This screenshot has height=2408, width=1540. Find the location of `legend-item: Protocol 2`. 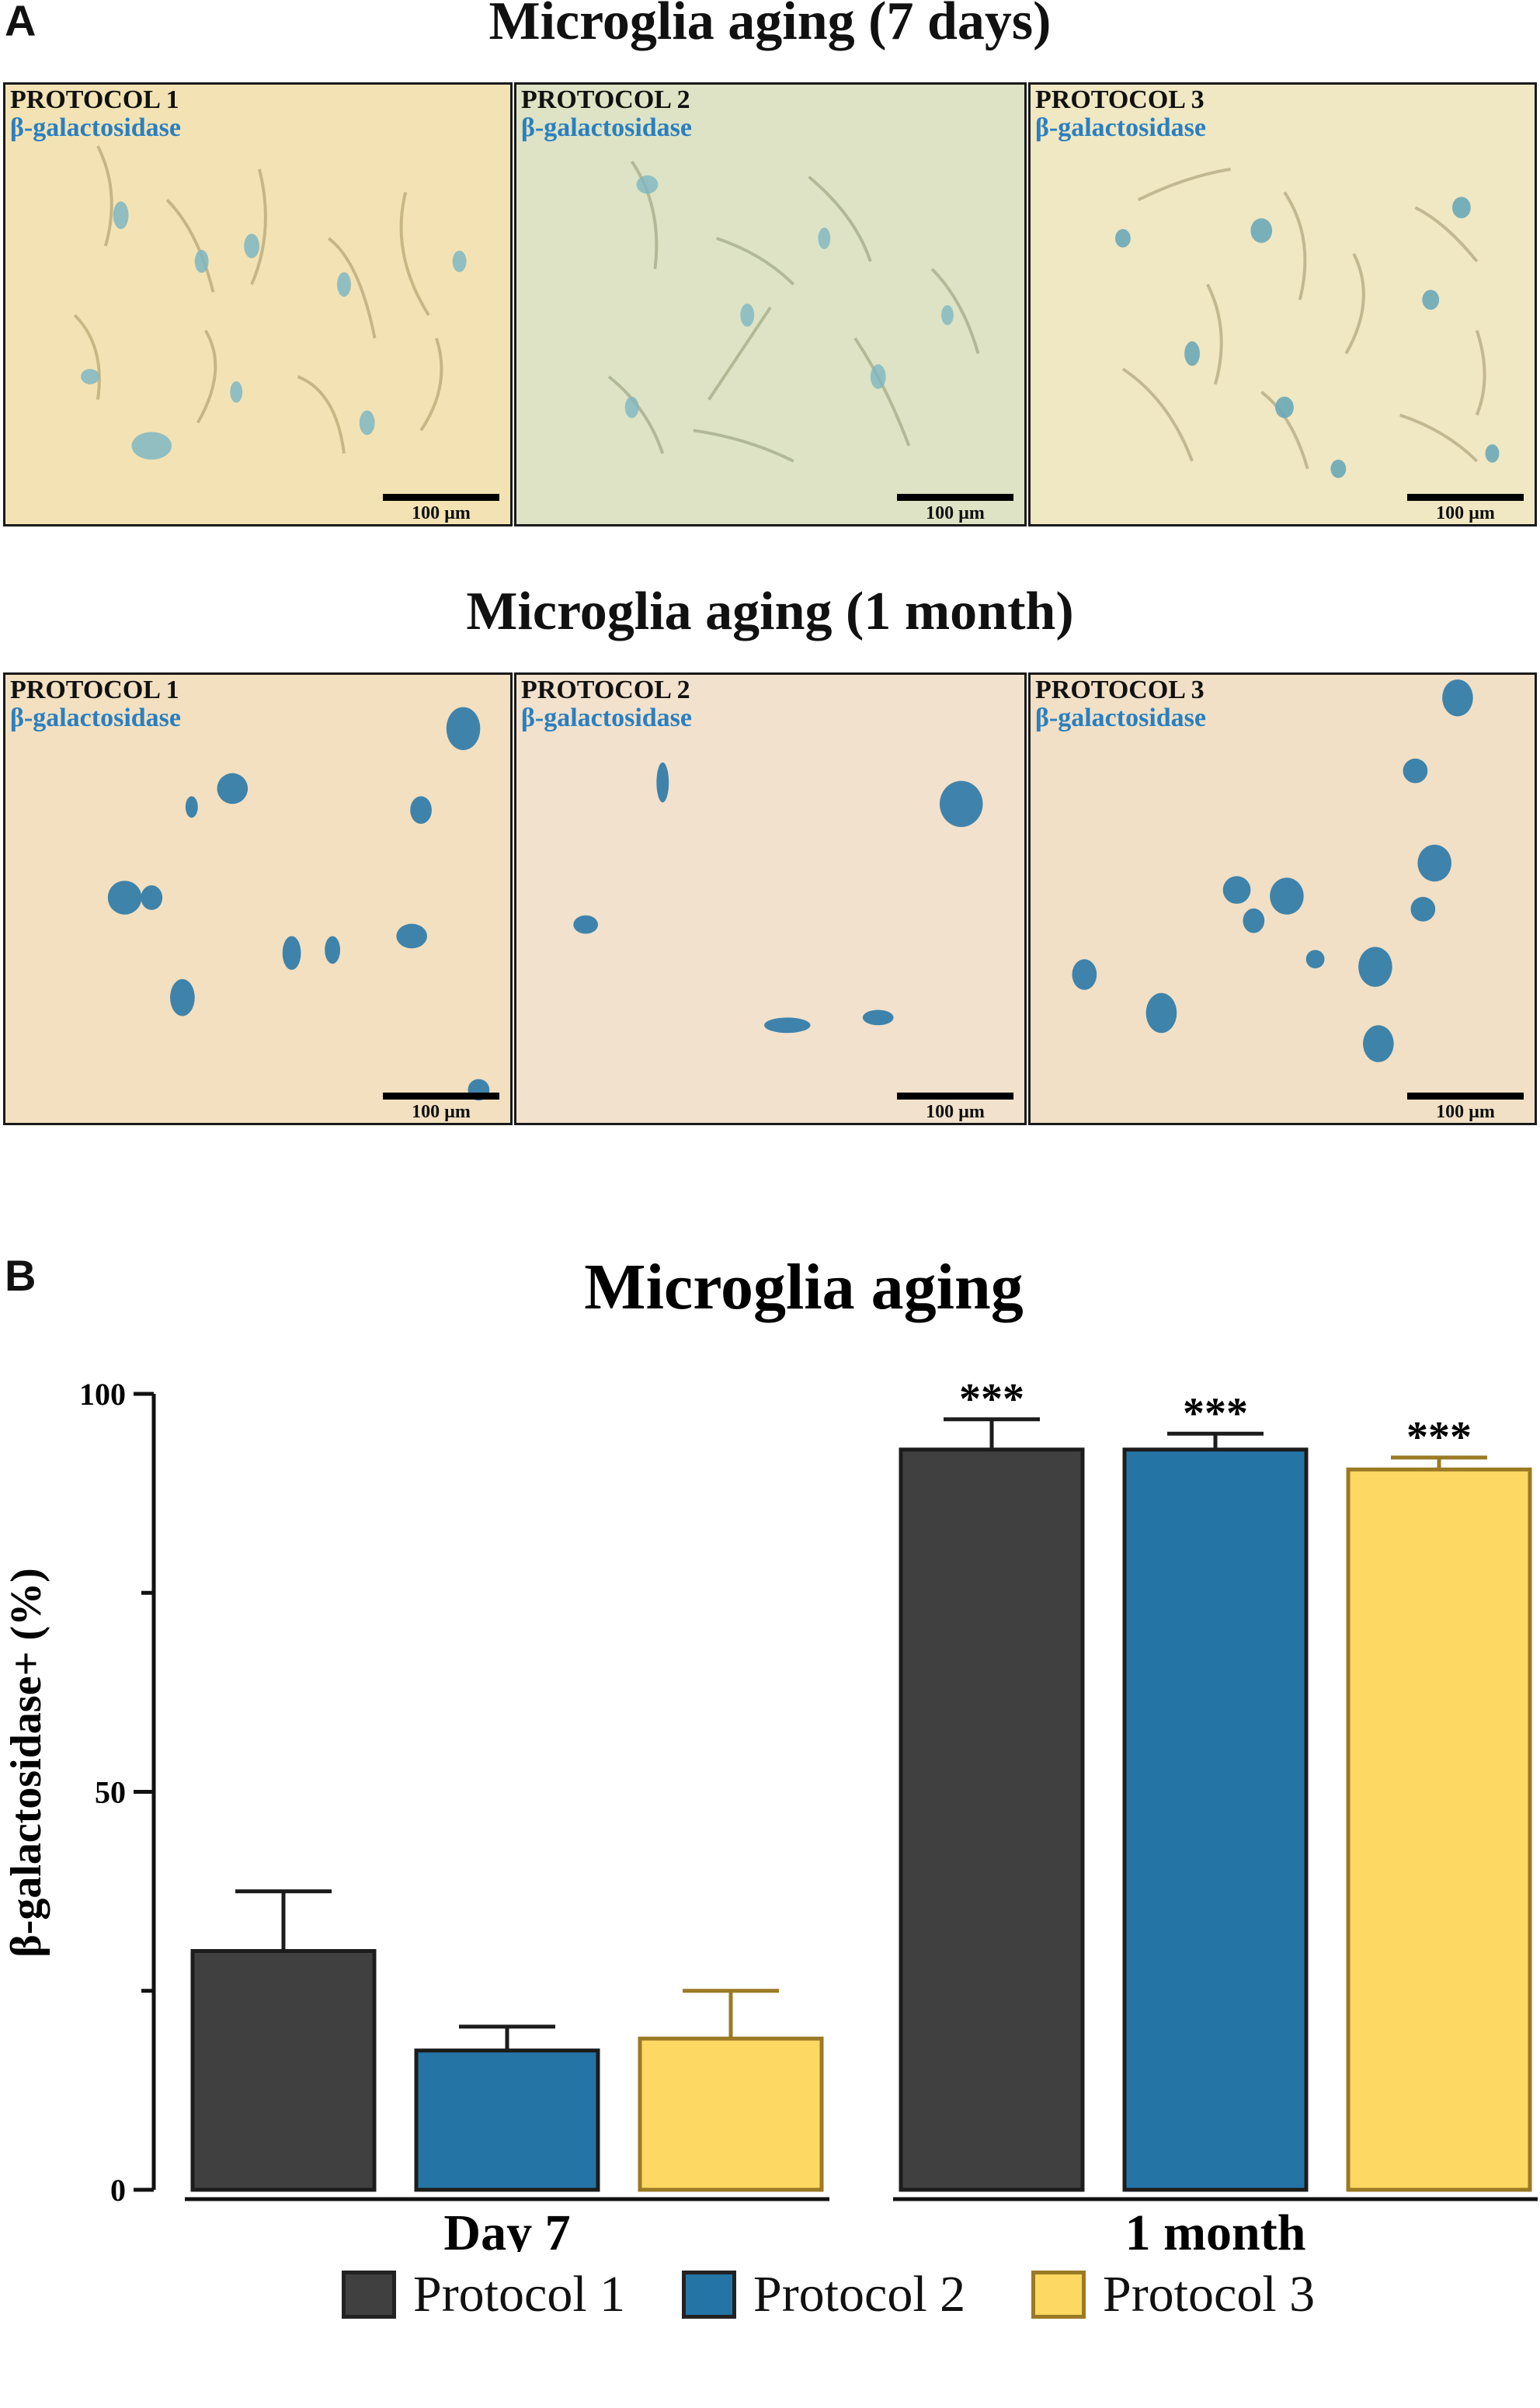

legend-item: Protocol 2 is located at coordinates (824, 2295).